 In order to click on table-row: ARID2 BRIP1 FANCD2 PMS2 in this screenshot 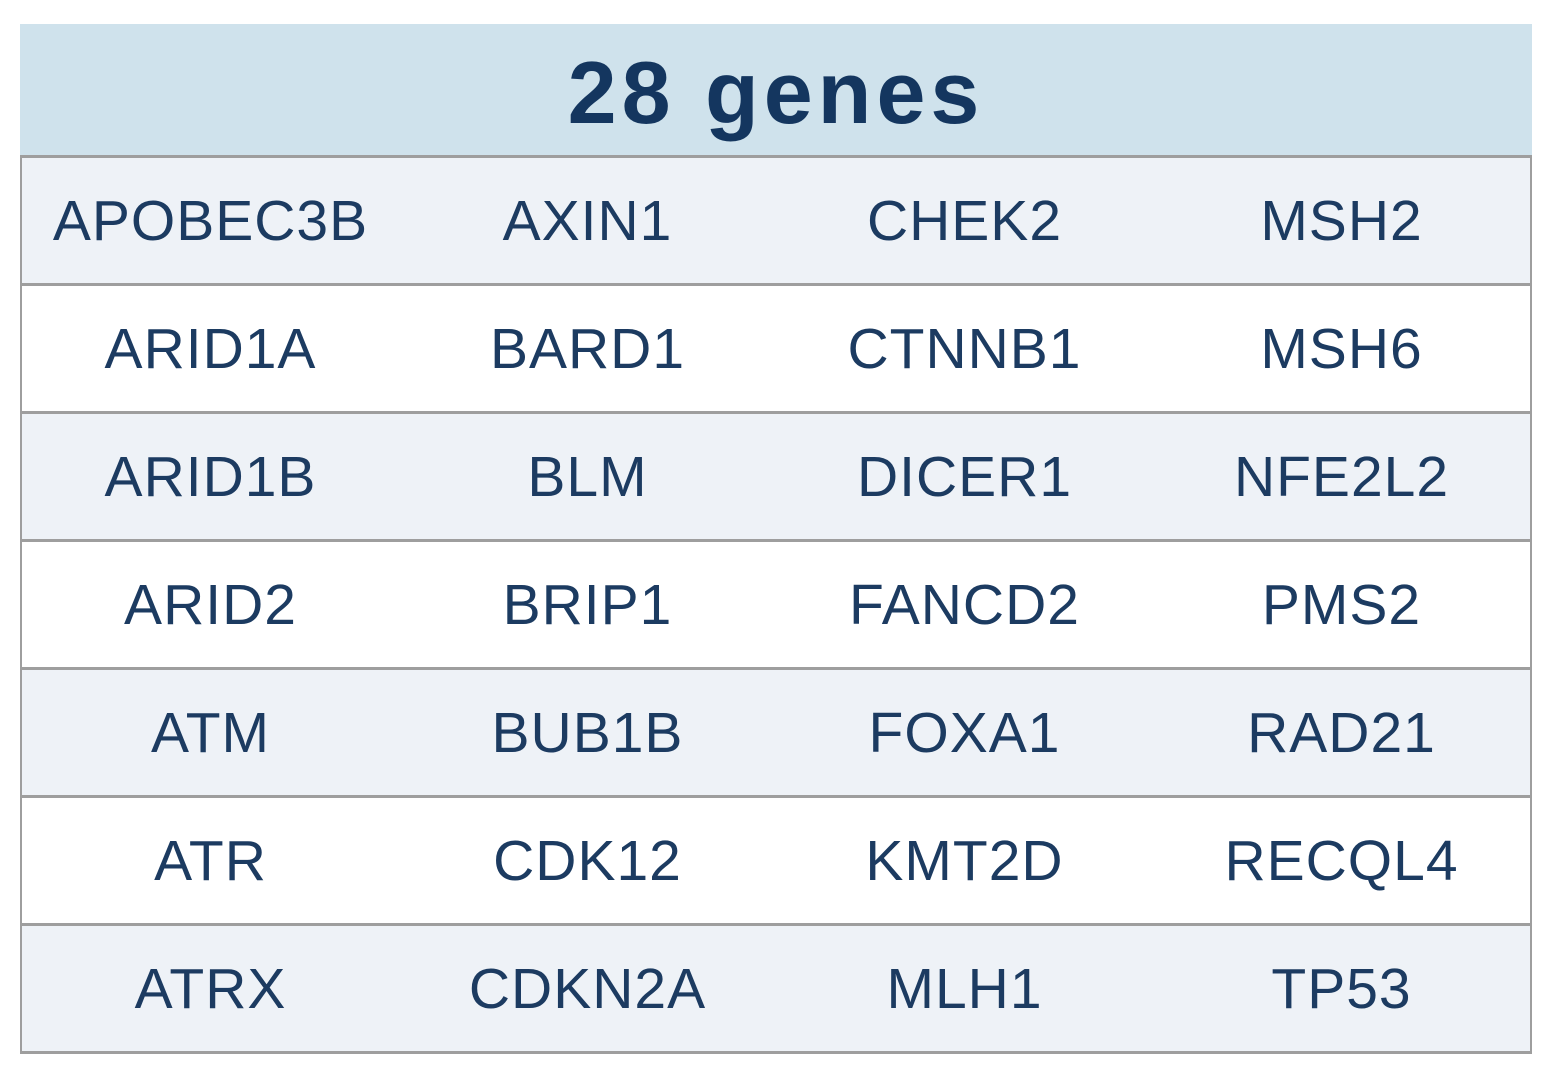, I will do `click(776, 603)`.